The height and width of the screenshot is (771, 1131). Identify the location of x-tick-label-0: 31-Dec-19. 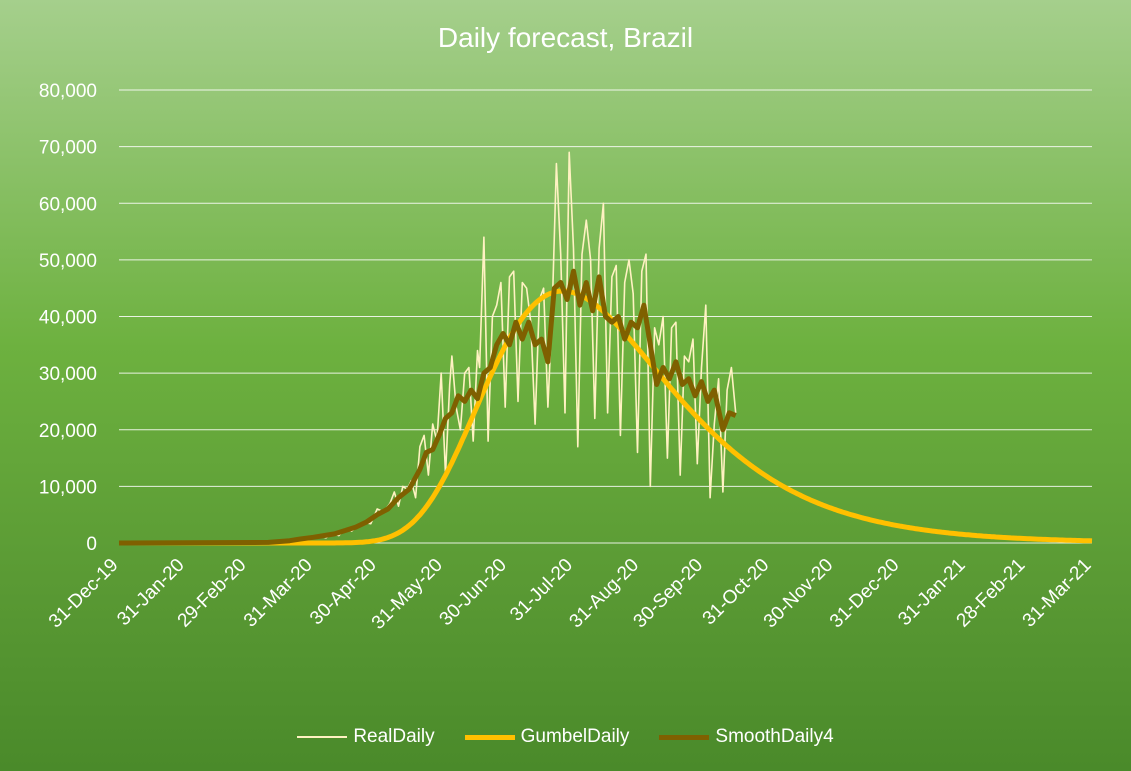
(84, 594).